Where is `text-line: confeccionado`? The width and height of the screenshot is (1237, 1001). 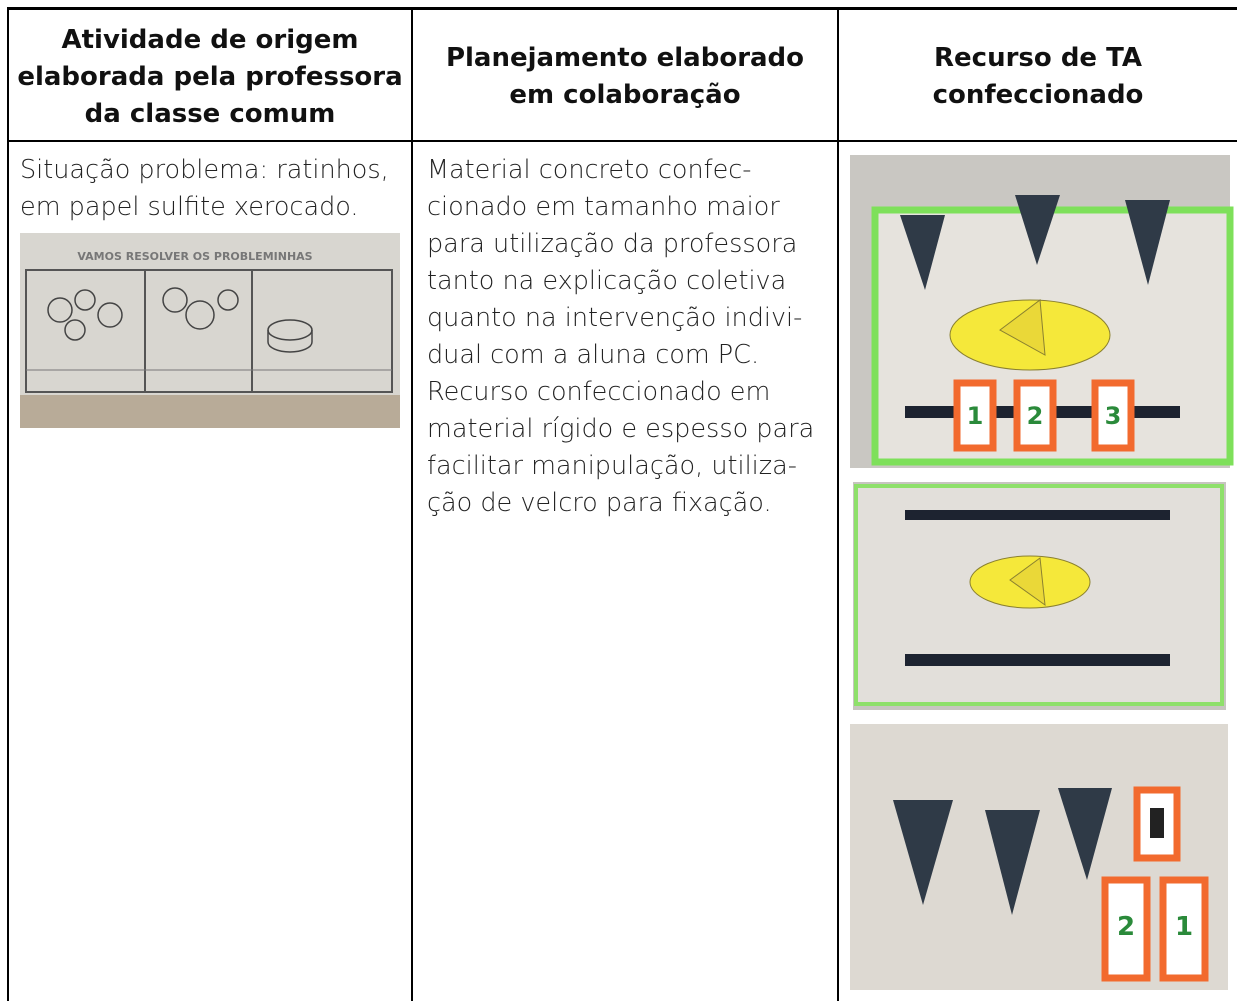
text-line: confeccionado is located at coordinates (1038, 95).